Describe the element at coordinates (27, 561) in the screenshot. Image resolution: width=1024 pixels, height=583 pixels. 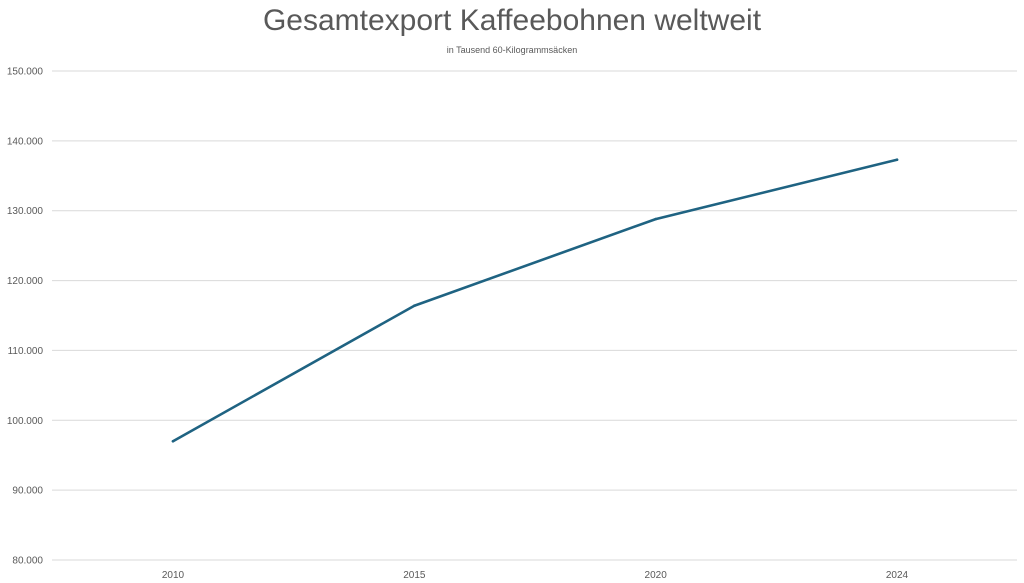
I see `y-tick-label: 80.000` at that location.